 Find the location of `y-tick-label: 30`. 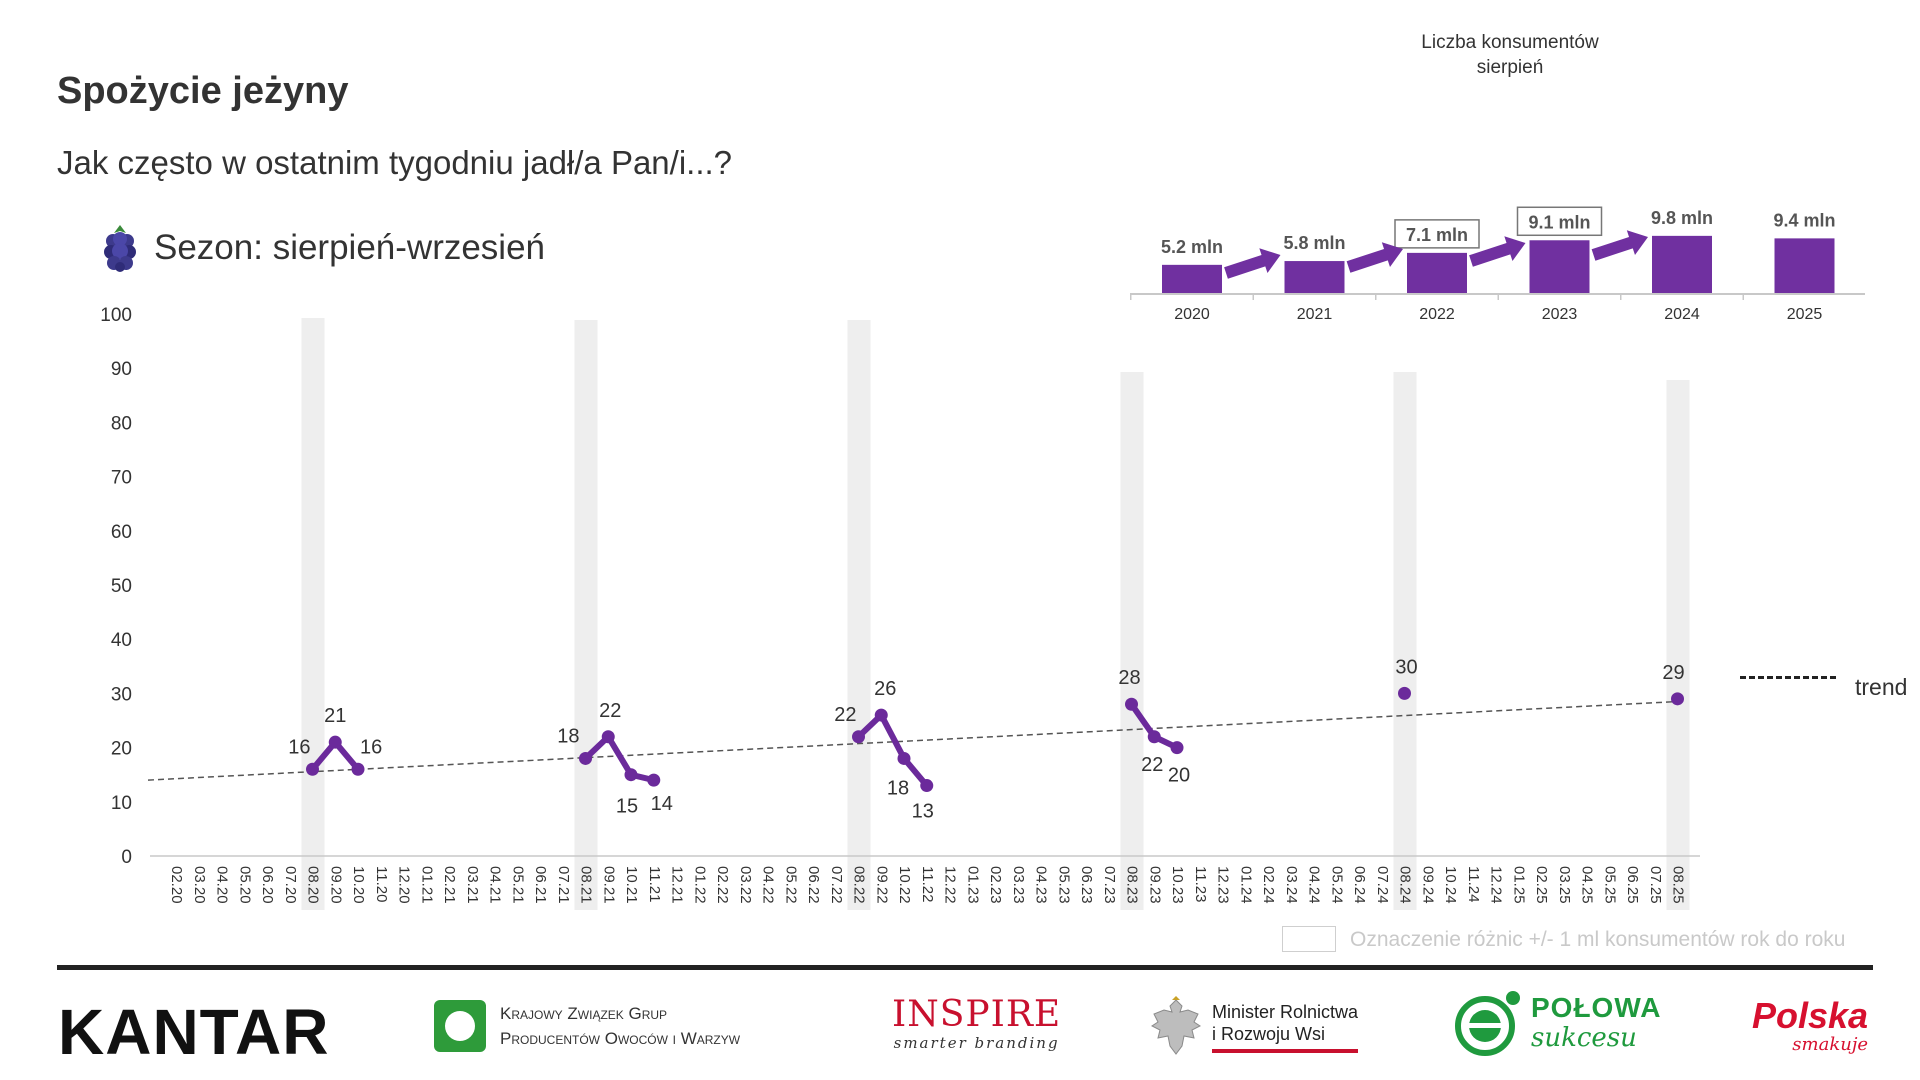

y-tick-label: 30 is located at coordinates (121, 694).